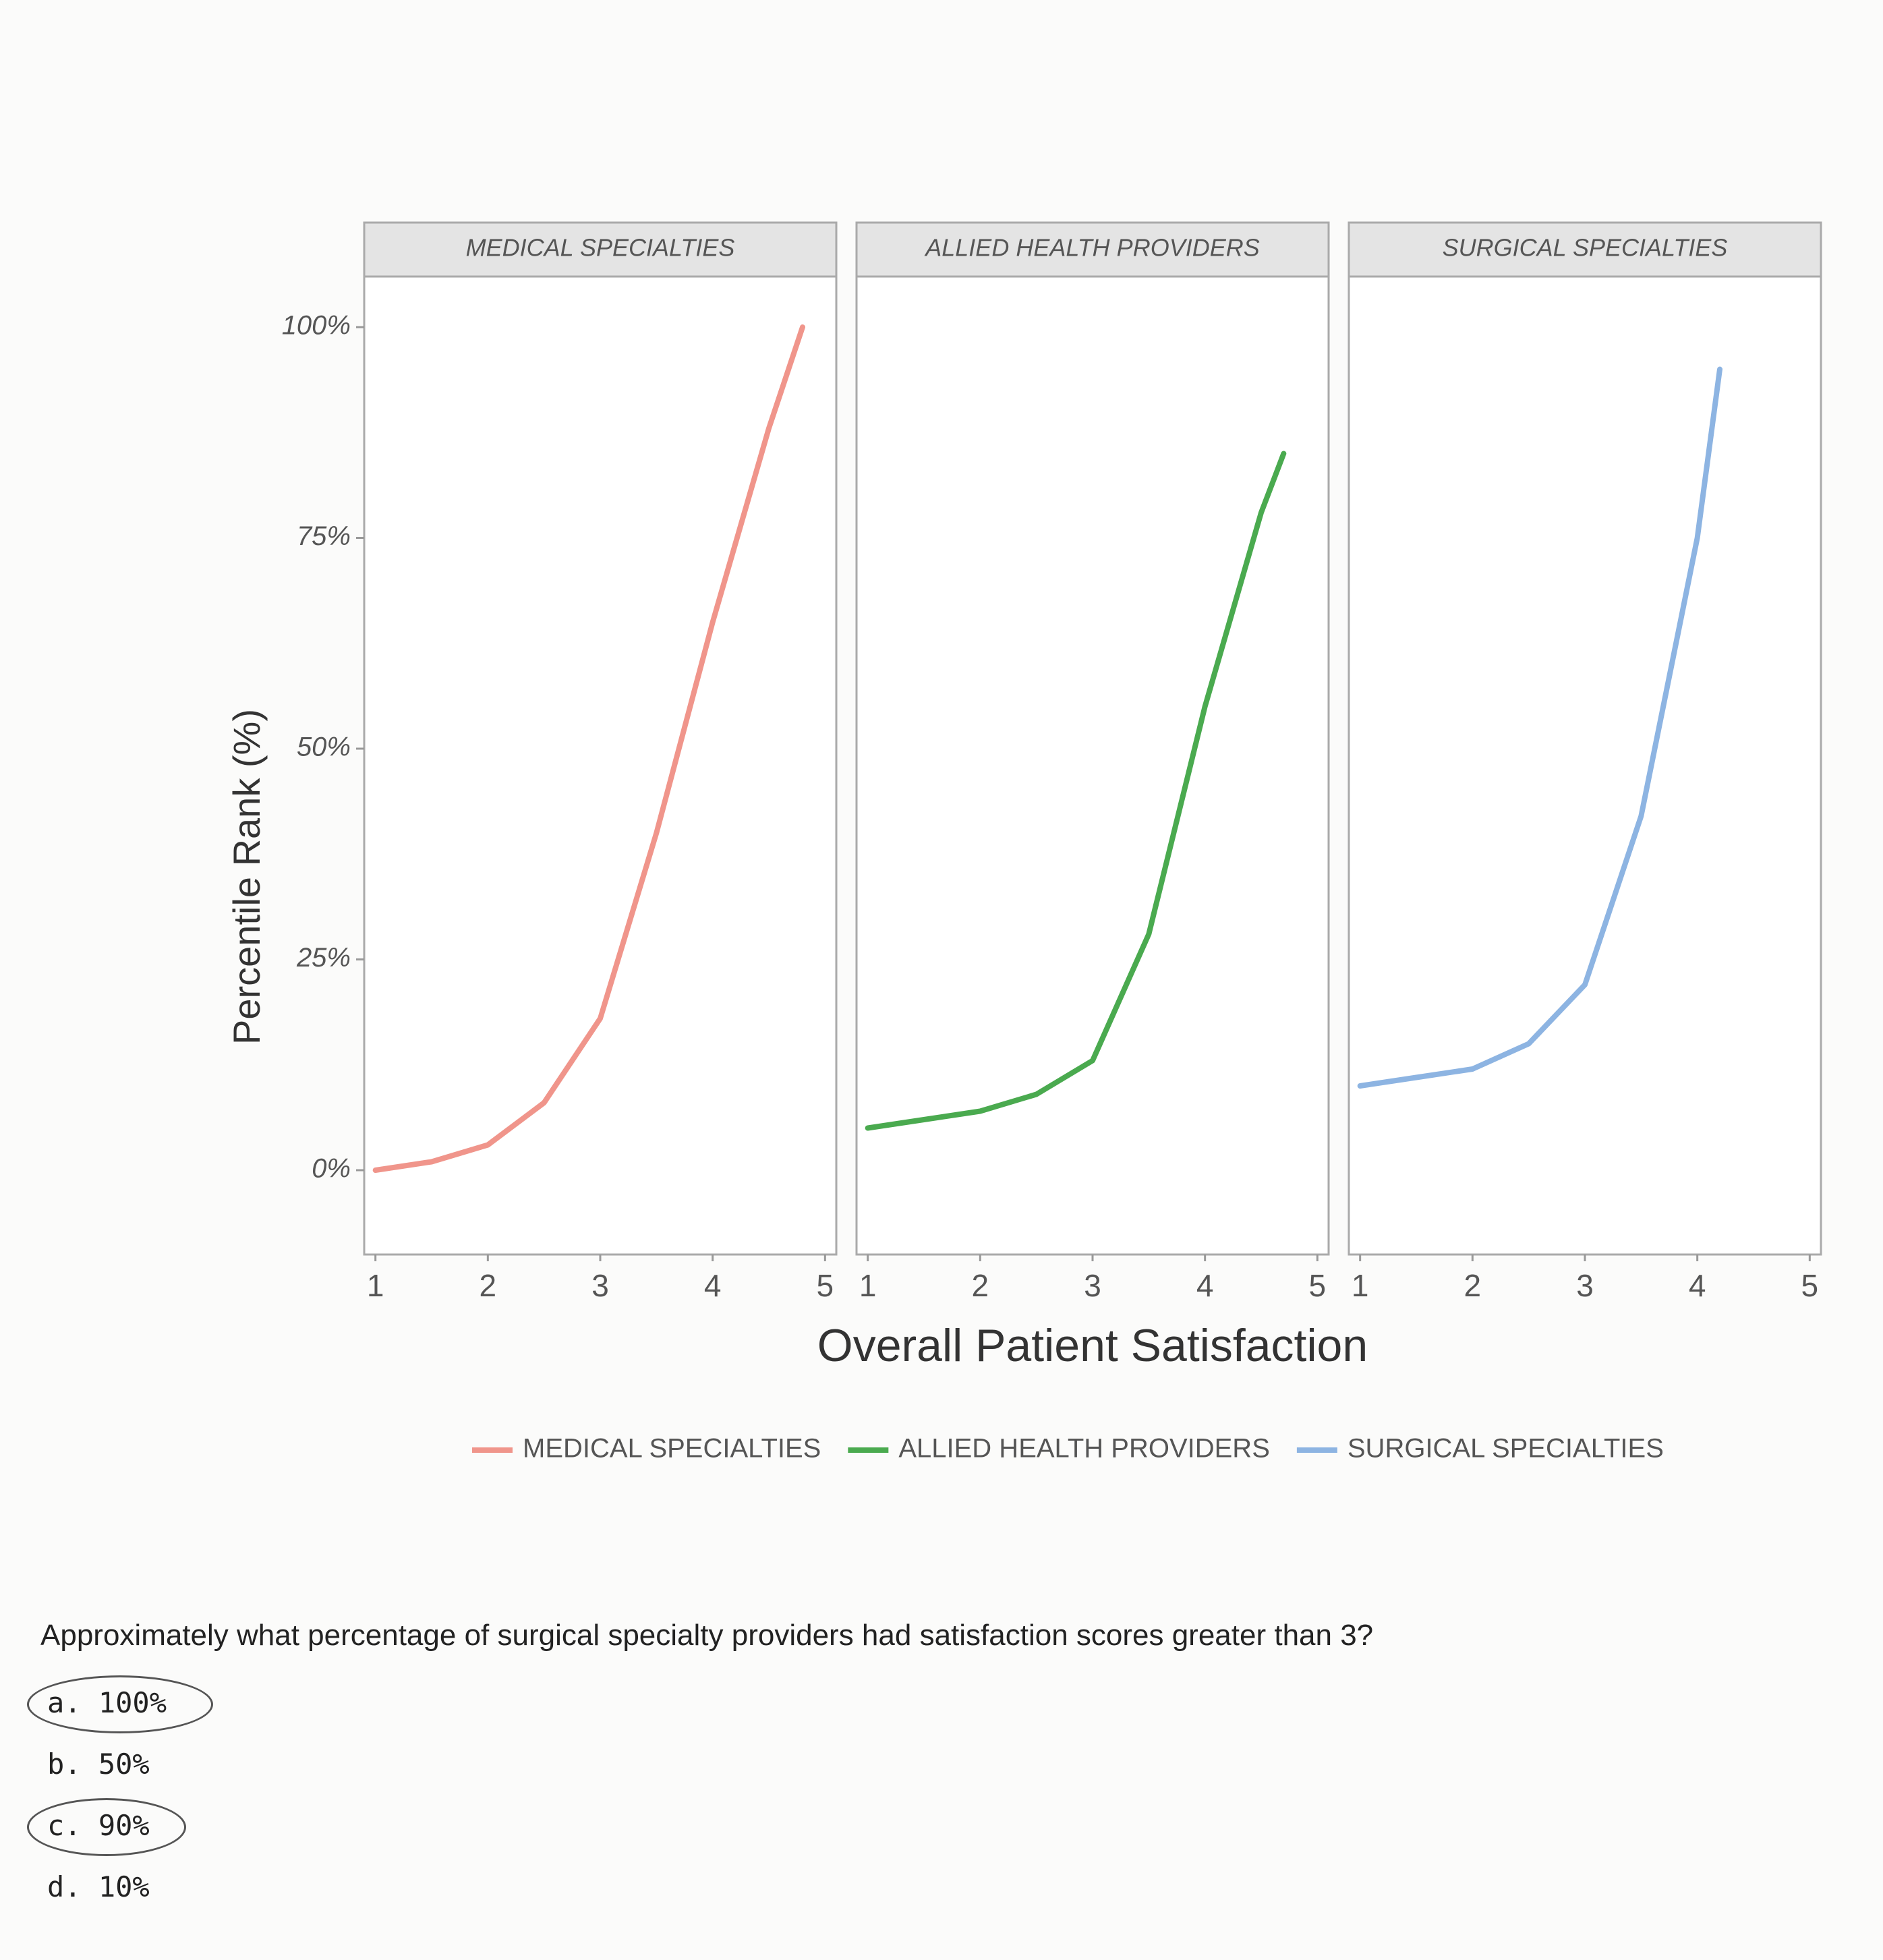 The height and width of the screenshot is (1960, 1883). What do you see at coordinates (947, 1886) in the screenshot?
I see `option: d. 10%` at bounding box center [947, 1886].